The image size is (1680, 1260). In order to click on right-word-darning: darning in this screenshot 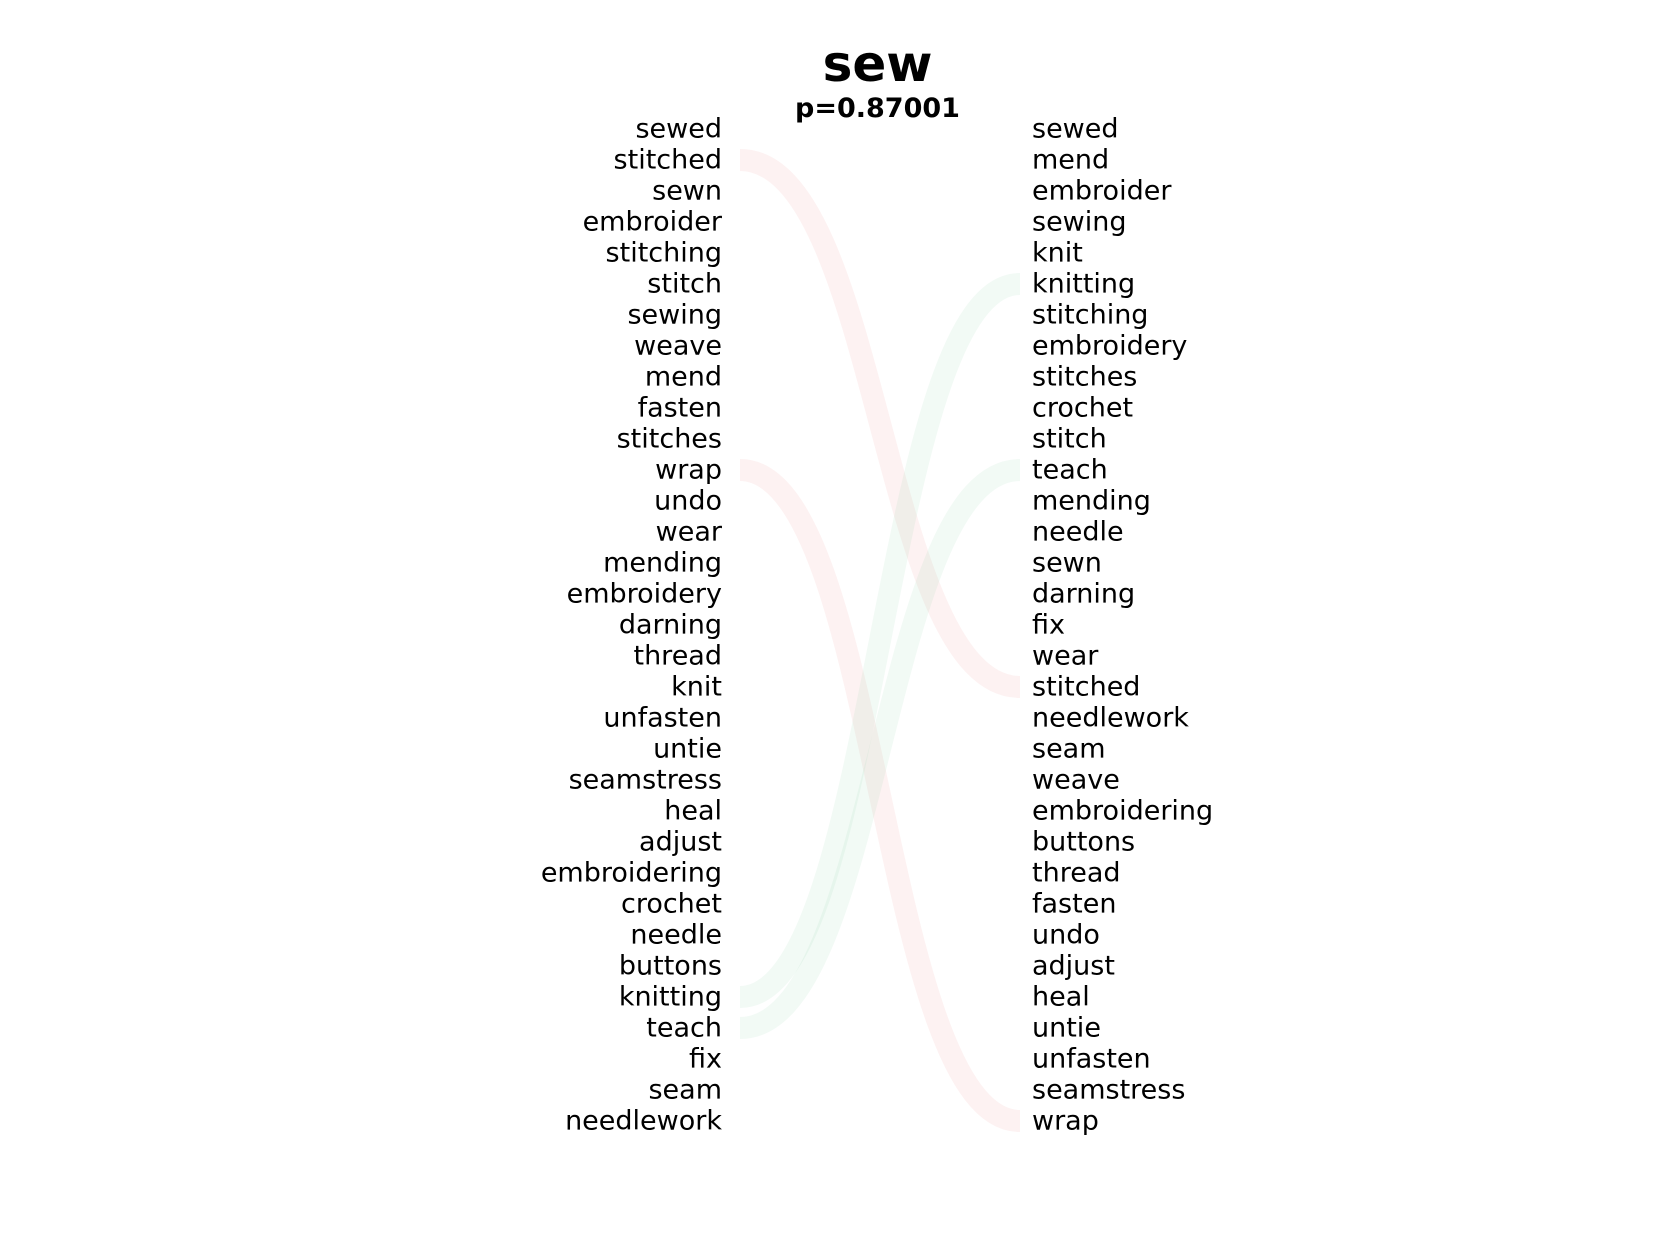, I will do `click(1083, 594)`.